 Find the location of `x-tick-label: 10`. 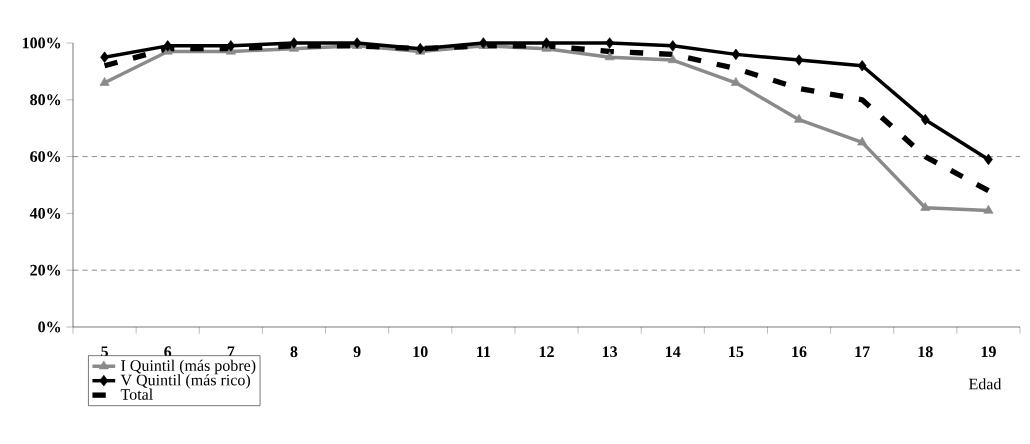

x-tick-label: 10 is located at coordinates (420, 352).